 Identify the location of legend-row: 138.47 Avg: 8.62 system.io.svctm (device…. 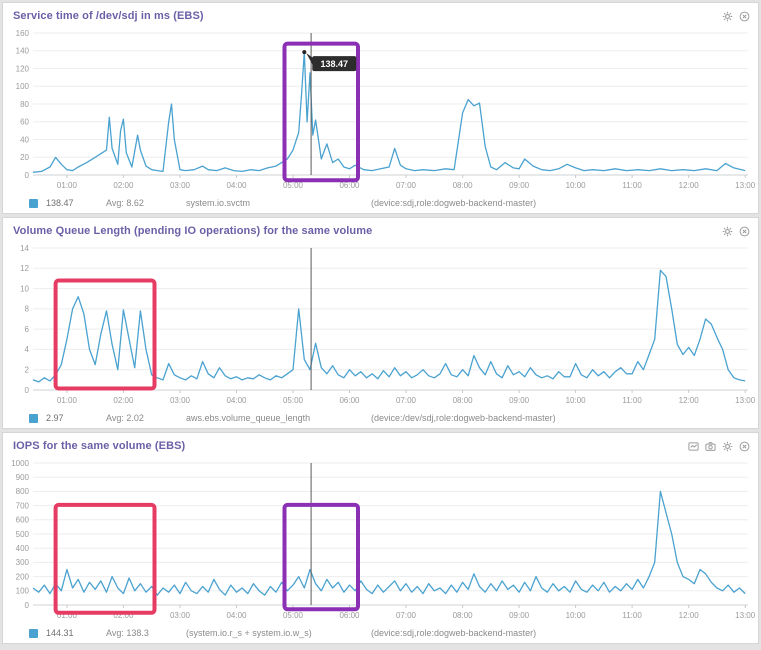
(380, 203).